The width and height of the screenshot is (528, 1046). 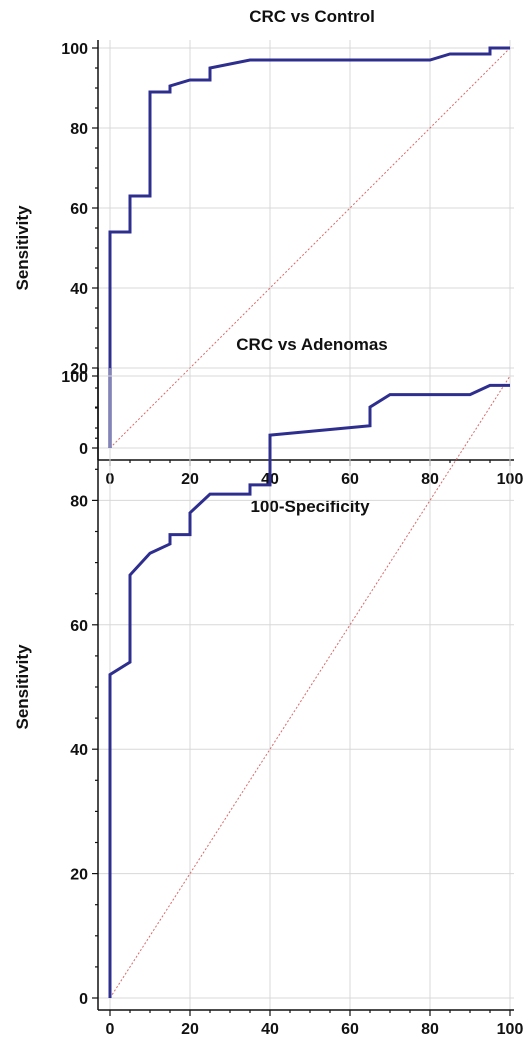 What do you see at coordinates (310, 506) in the screenshot?
I see `x-axis-title: 100-Specificity` at bounding box center [310, 506].